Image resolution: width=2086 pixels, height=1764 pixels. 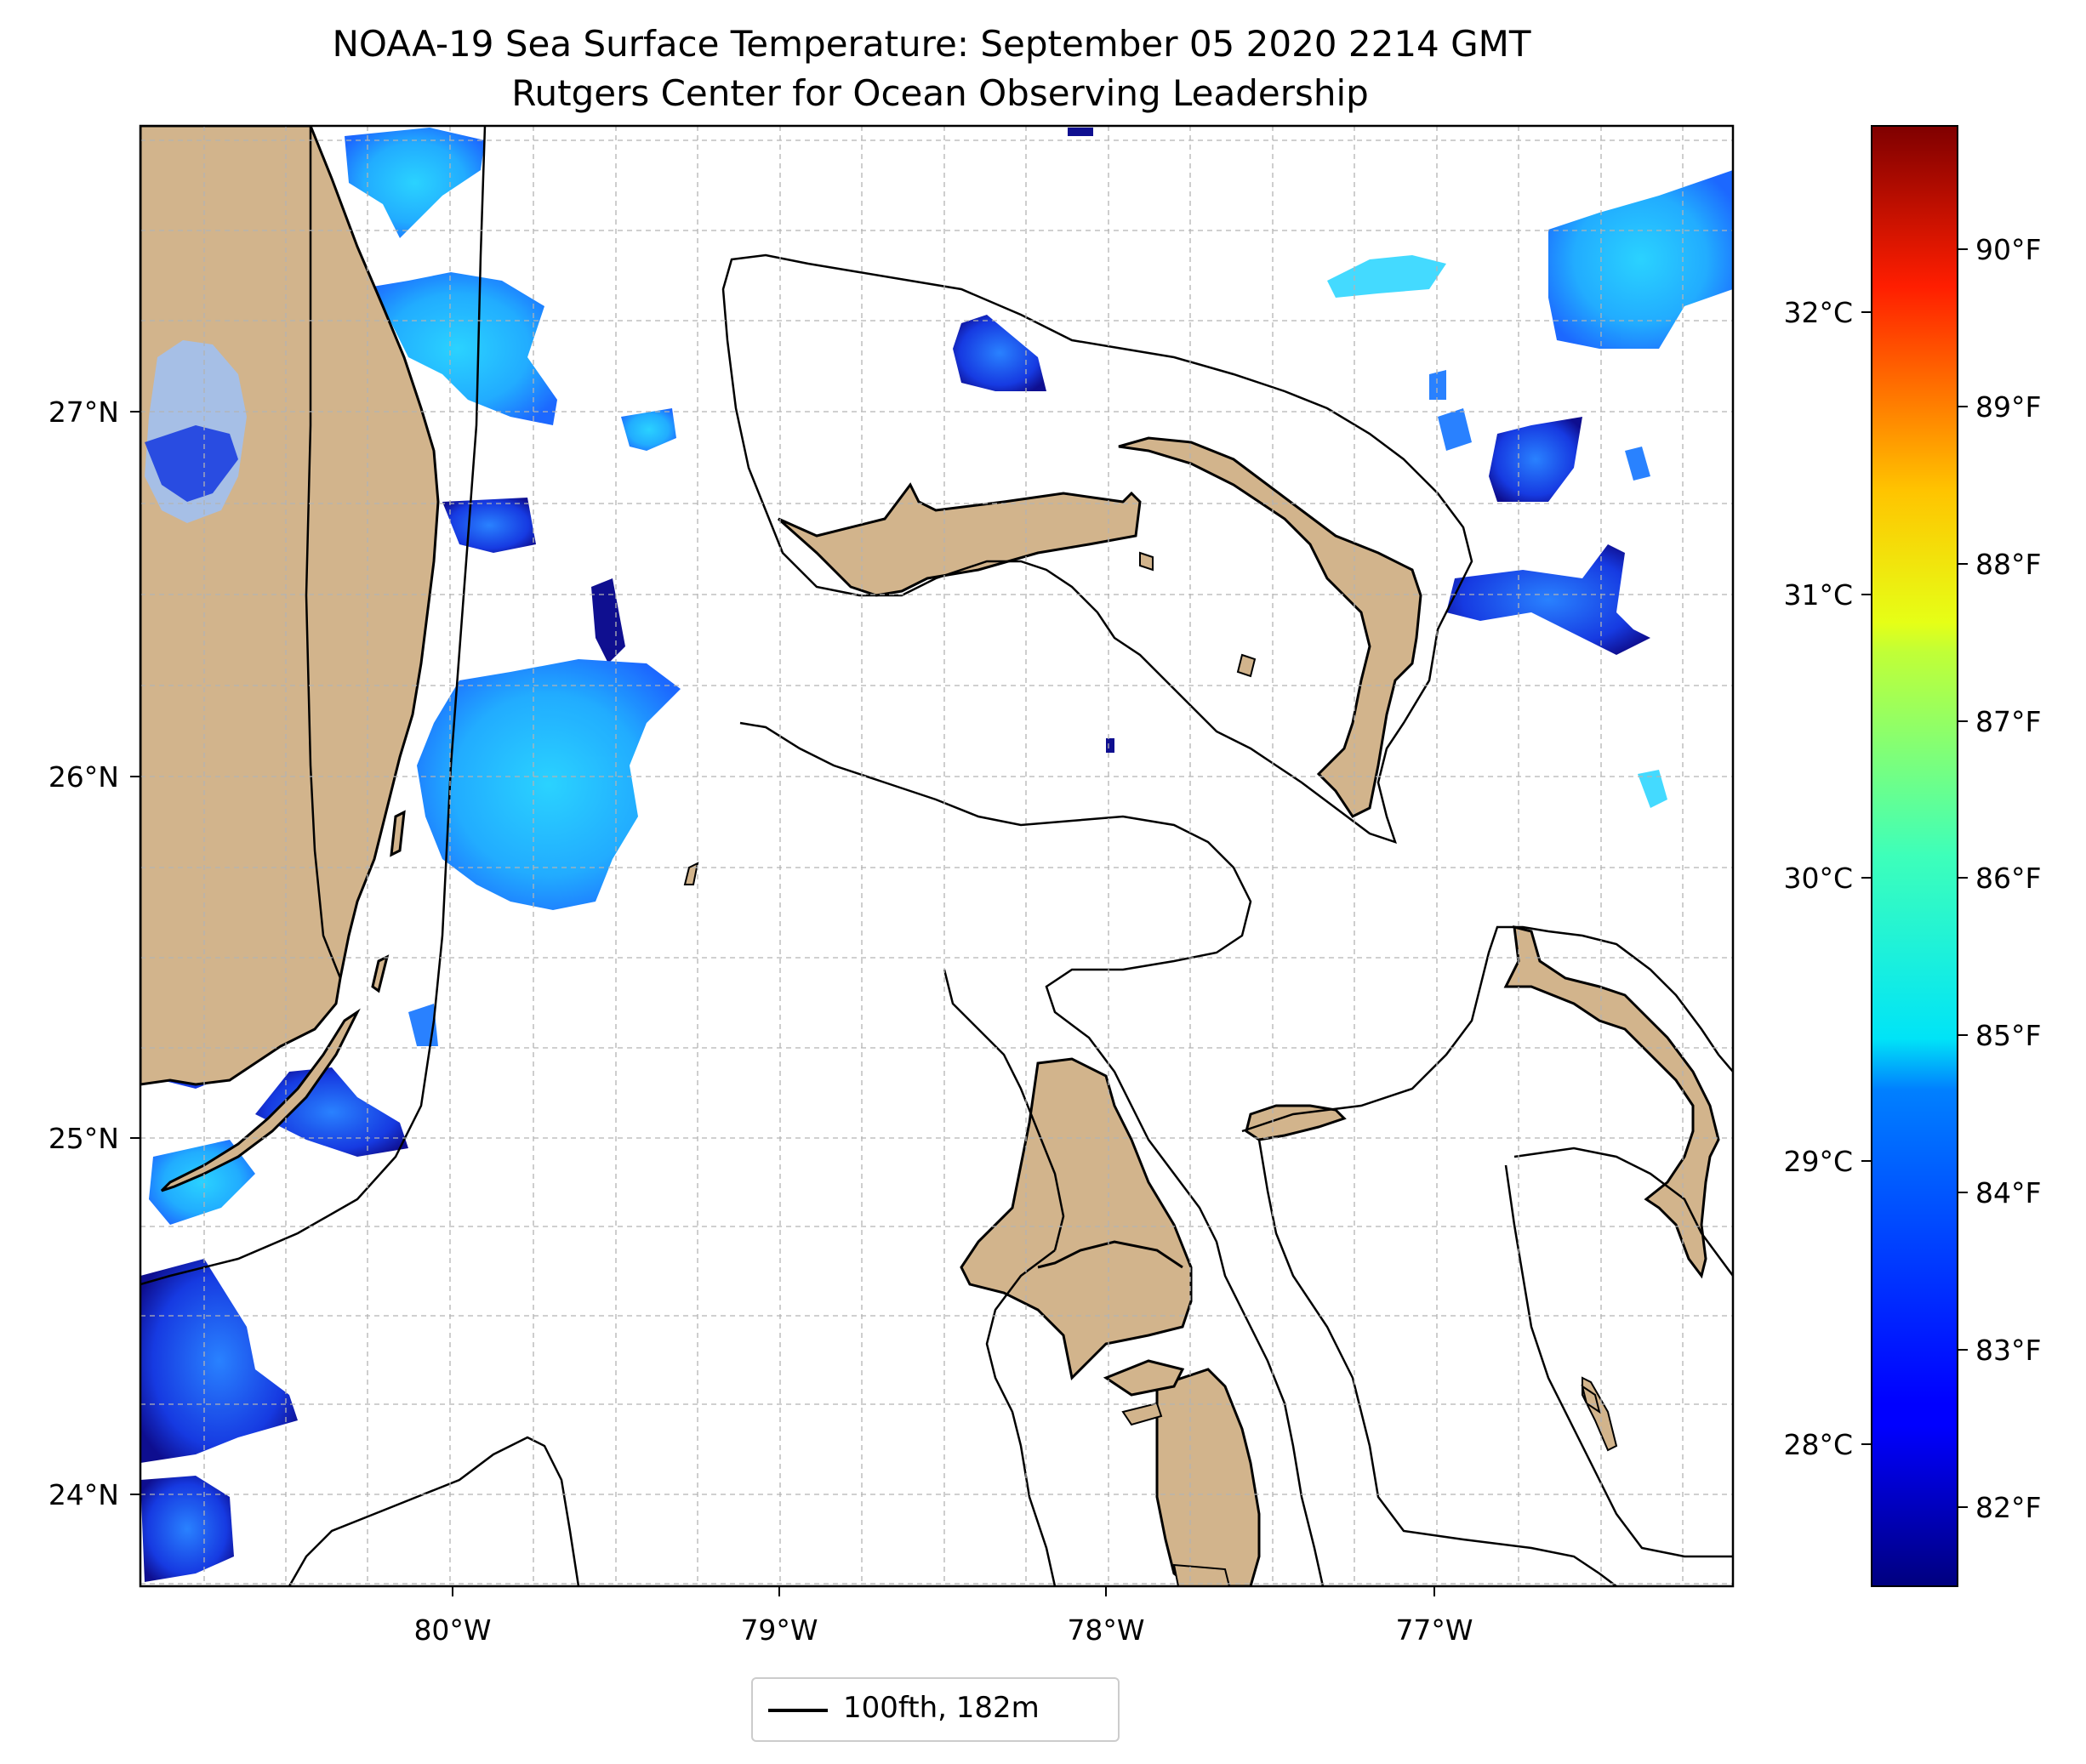 What do you see at coordinates (1434, 1630) in the screenshot?
I see `lon-tick-label: 77°W` at bounding box center [1434, 1630].